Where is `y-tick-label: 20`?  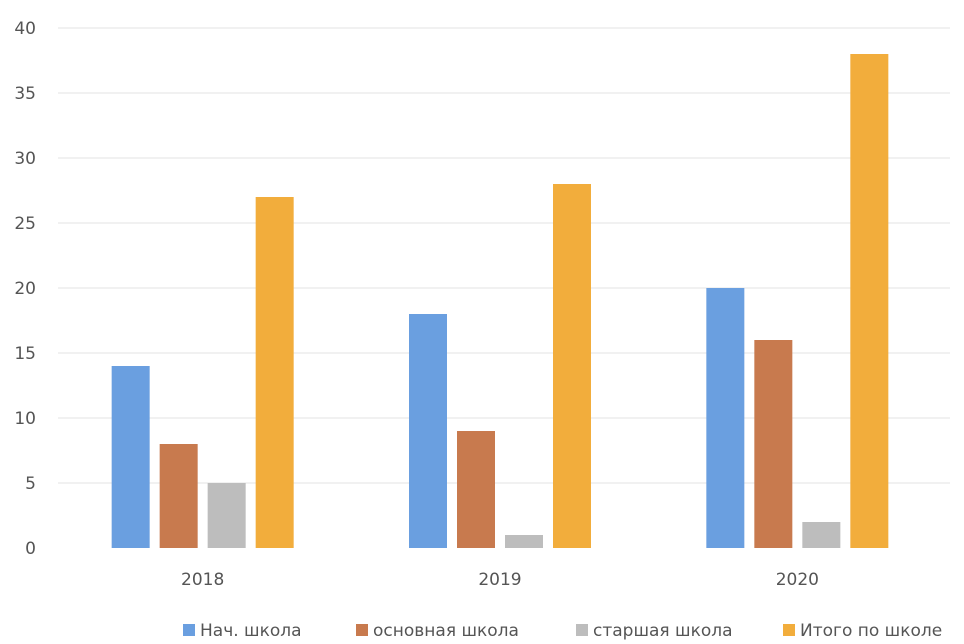
y-tick-label: 20 is located at coordinates (25, 289).